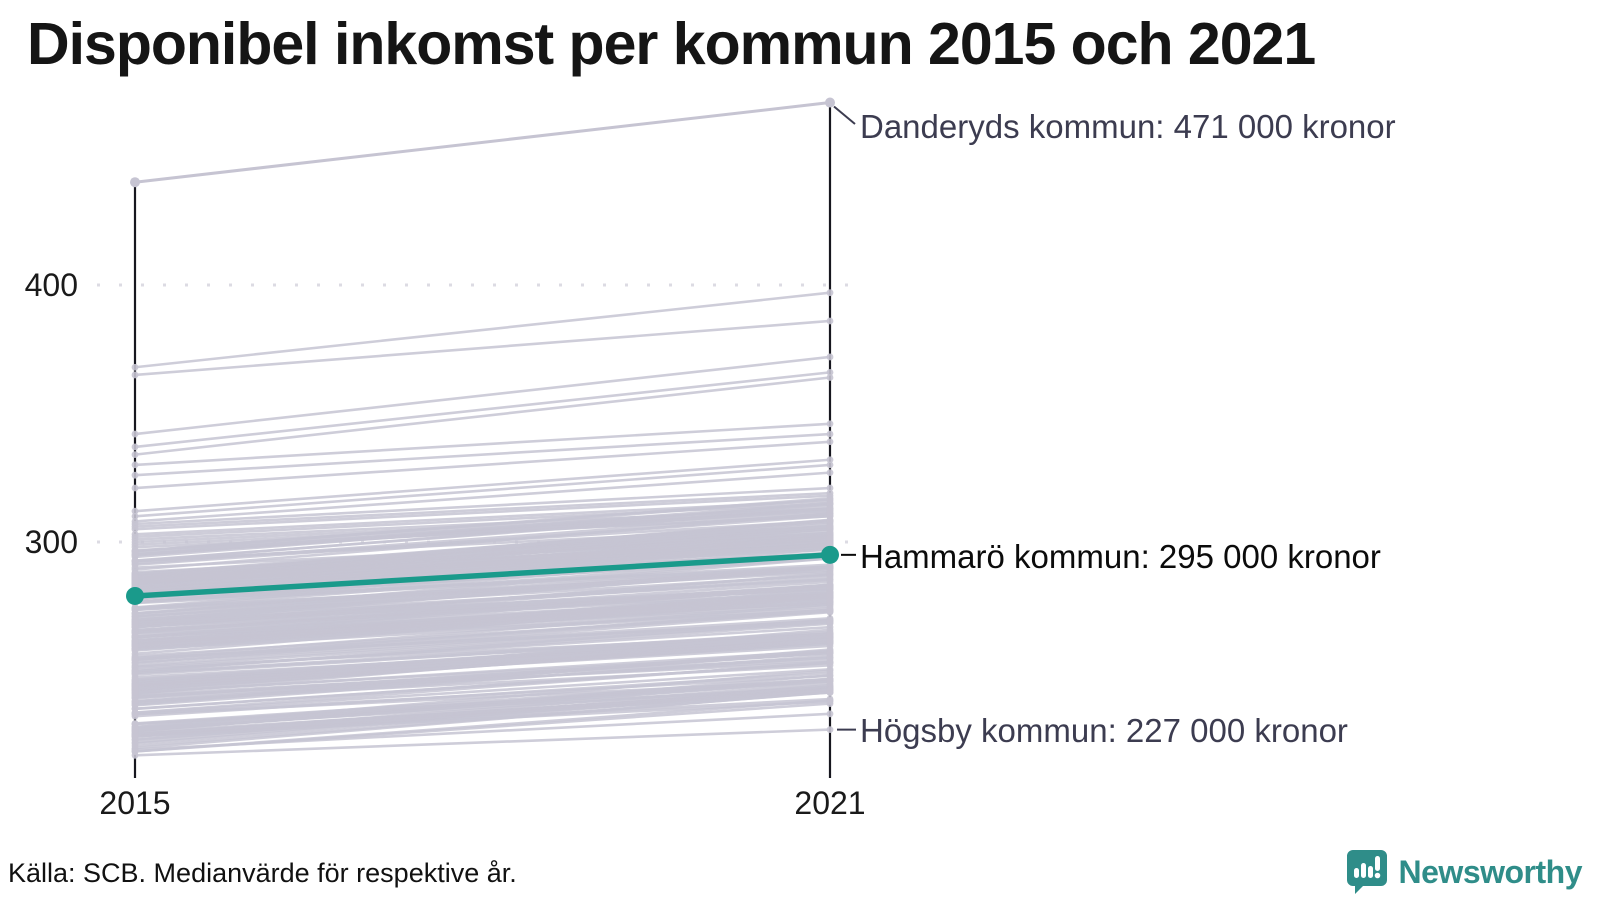 The image size is (1600, 900). I want to click on annotation-danderyd: Danderyds kommun: 471 000 kronor, so click(1128, 126).